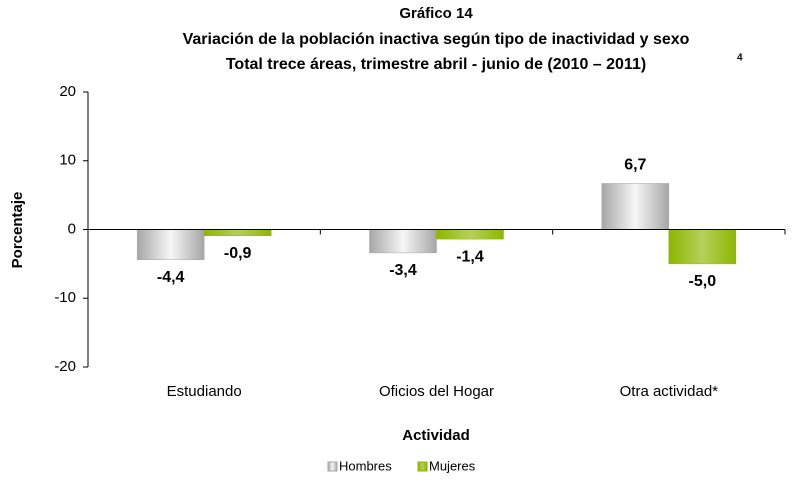 The image size is (801, 481). Describe the element at coordinates (669, 391) in the screenshot. I see `x-tick-label: Otra actividad*` at that location.